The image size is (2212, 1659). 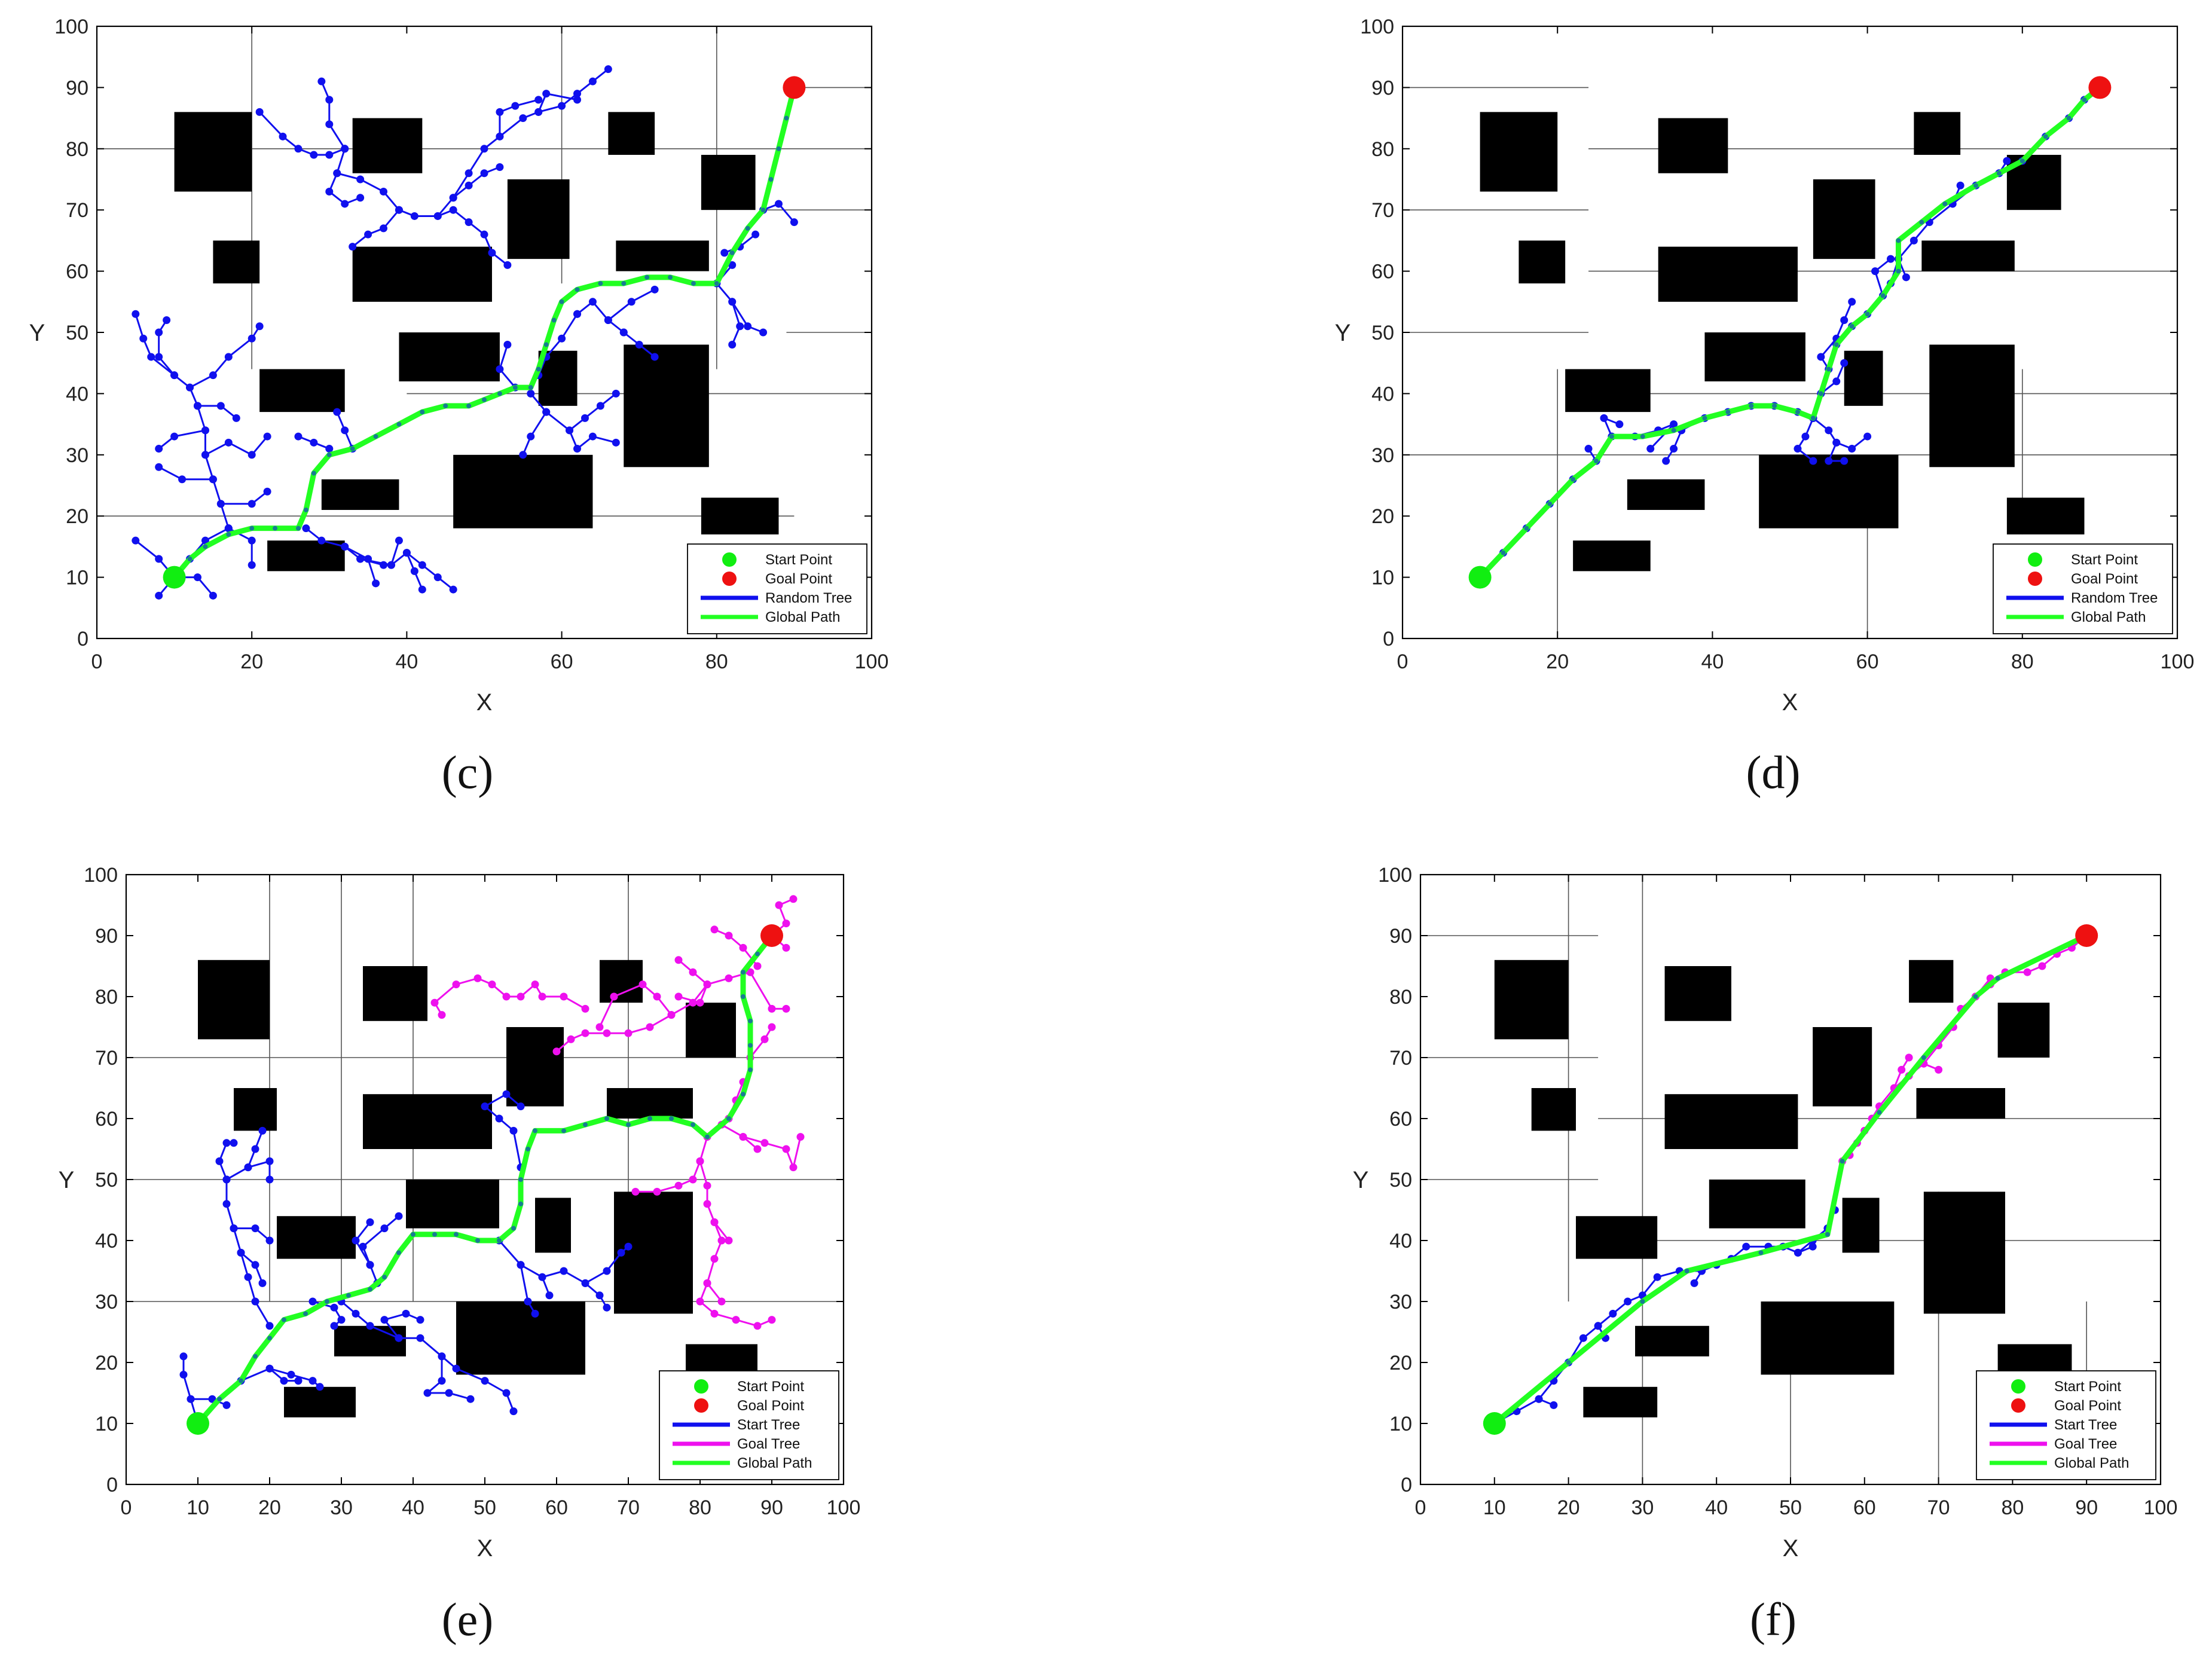 What do you see at coordinates (413, 1508) in the screenshot?
I see `x-tick-label: 40` at bounding box center [413, 1508].